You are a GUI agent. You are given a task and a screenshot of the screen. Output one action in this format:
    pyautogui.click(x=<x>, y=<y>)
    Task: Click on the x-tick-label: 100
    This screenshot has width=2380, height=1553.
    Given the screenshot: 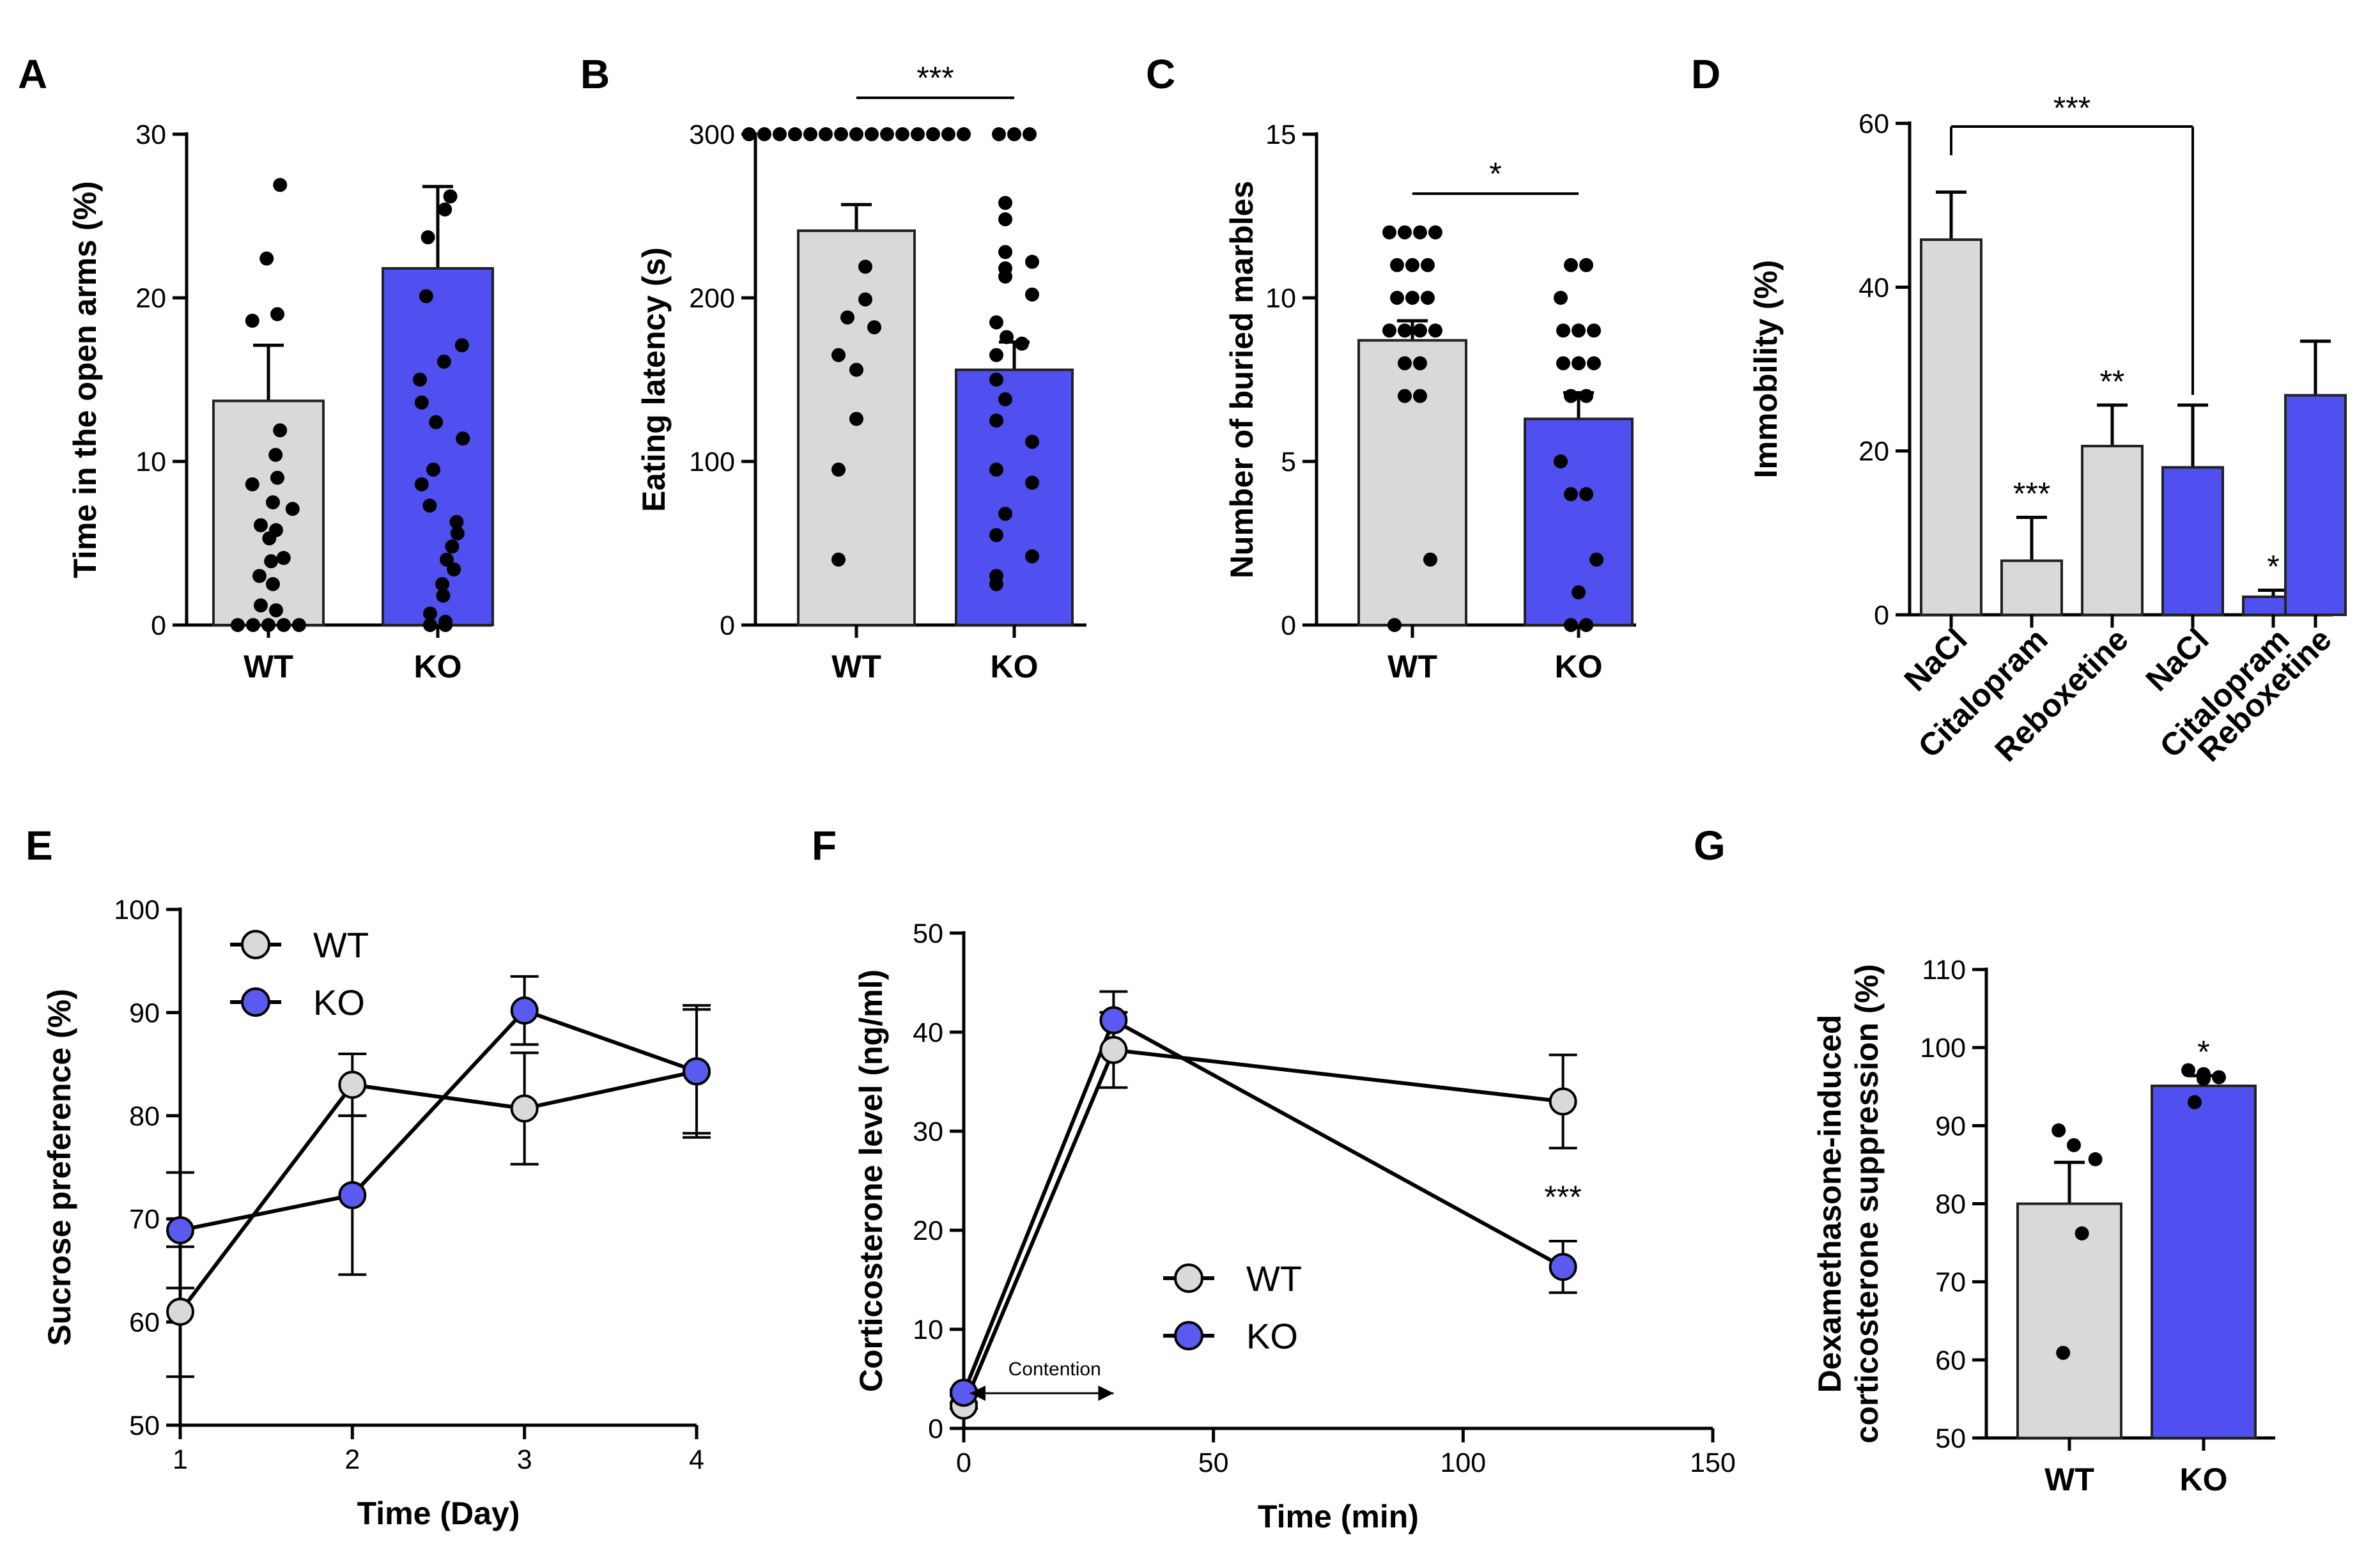 What is the action you would take?
    pyautogui.click(x=1463, y=1463)
    